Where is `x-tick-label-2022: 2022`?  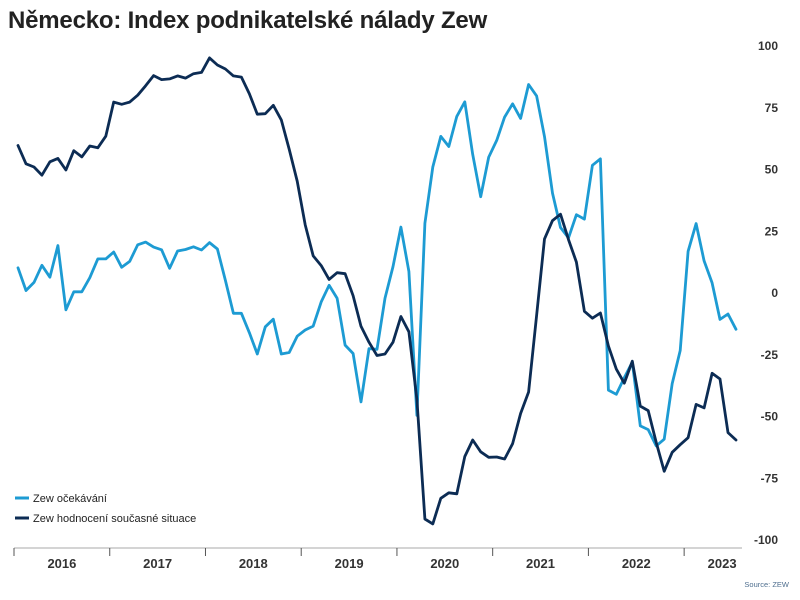
x-tick-label-2022: 2022 is located at coordinates (636, 563).